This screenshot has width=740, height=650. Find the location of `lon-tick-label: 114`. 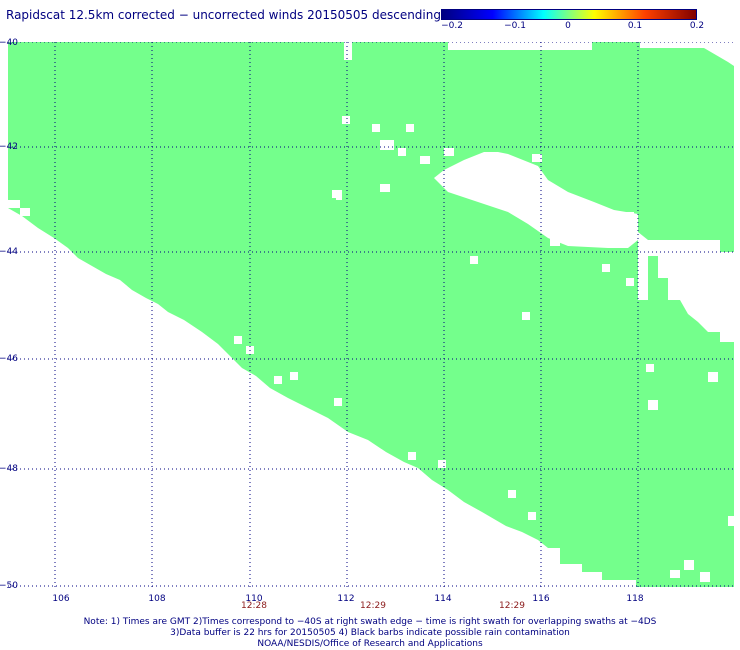

lon-tick-label: 114 is located at coordinates (443, 599).